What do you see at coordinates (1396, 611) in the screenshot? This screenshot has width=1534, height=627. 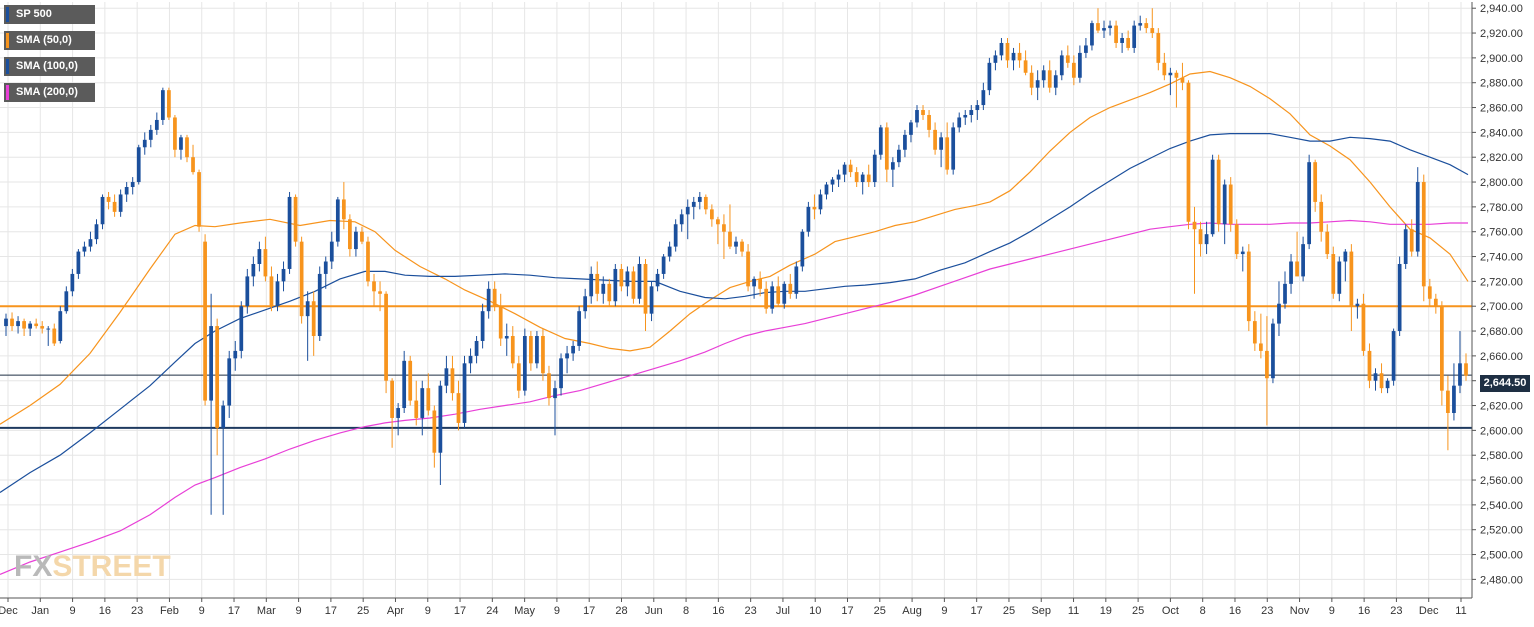 I see `x-tick-label: 23` at bounding box center [1396, 611].